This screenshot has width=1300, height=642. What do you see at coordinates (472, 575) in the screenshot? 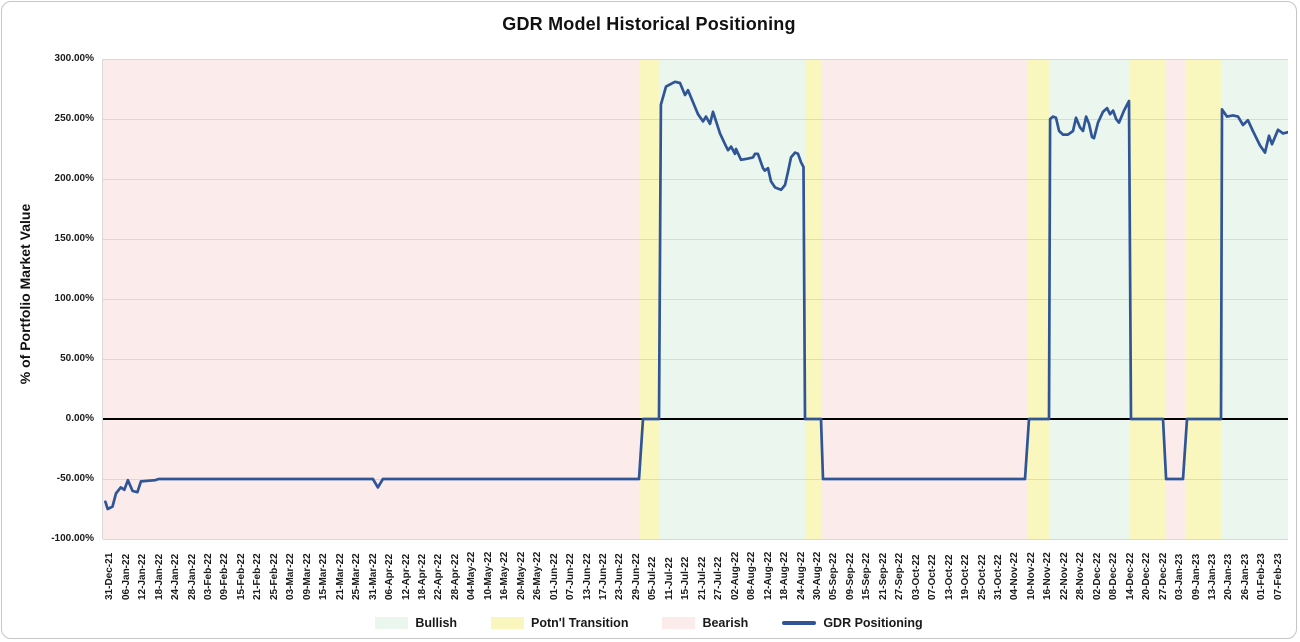
I see `x-tick-label: 04-May-22` at bounding box center [472, 575].